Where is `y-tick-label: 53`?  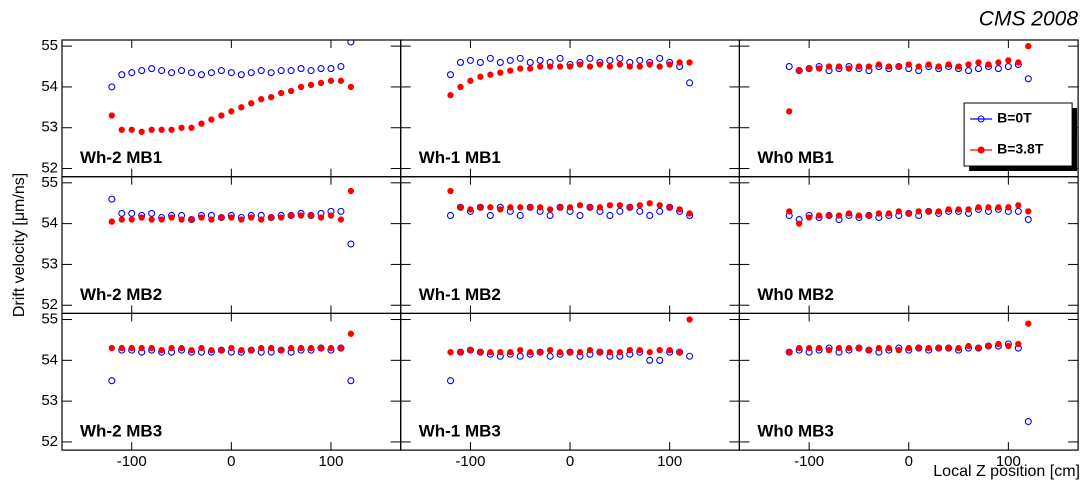
y-tick-label: 53 is located at coordinates (49, 263).